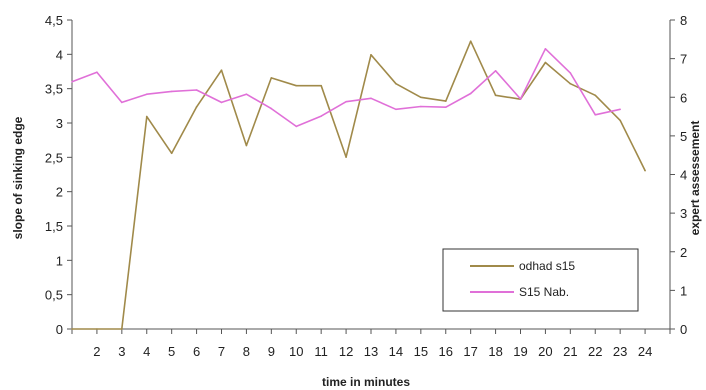 The image size is (706, 390). I want to click on x-tick-label: 20, so click(545, 351).